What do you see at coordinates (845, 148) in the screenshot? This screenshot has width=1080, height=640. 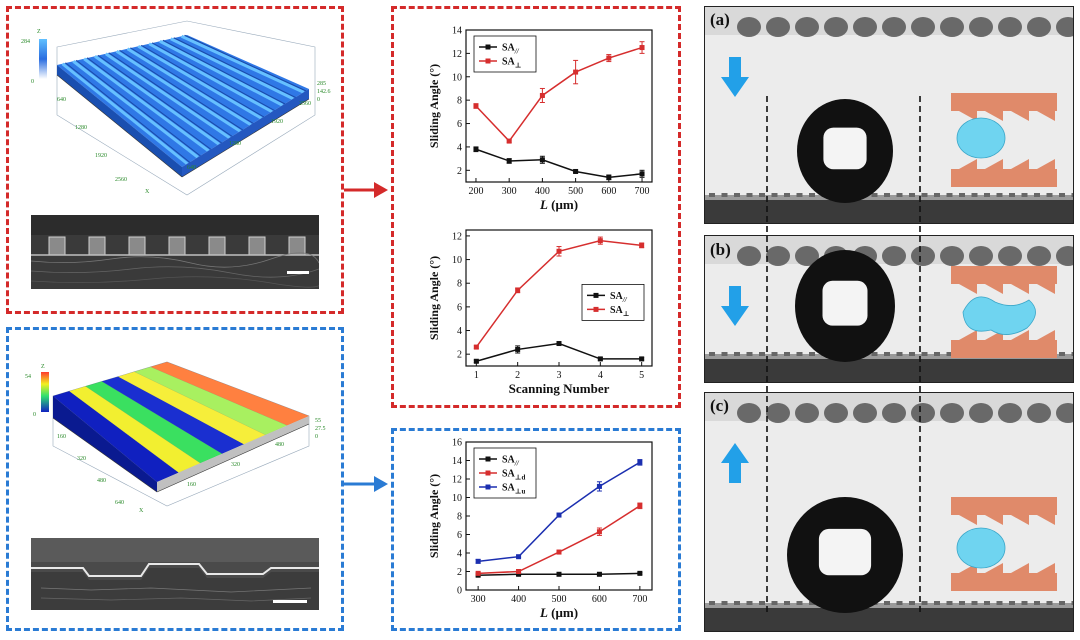 I see `droplet-highlight` at bounding box center [845, 148].